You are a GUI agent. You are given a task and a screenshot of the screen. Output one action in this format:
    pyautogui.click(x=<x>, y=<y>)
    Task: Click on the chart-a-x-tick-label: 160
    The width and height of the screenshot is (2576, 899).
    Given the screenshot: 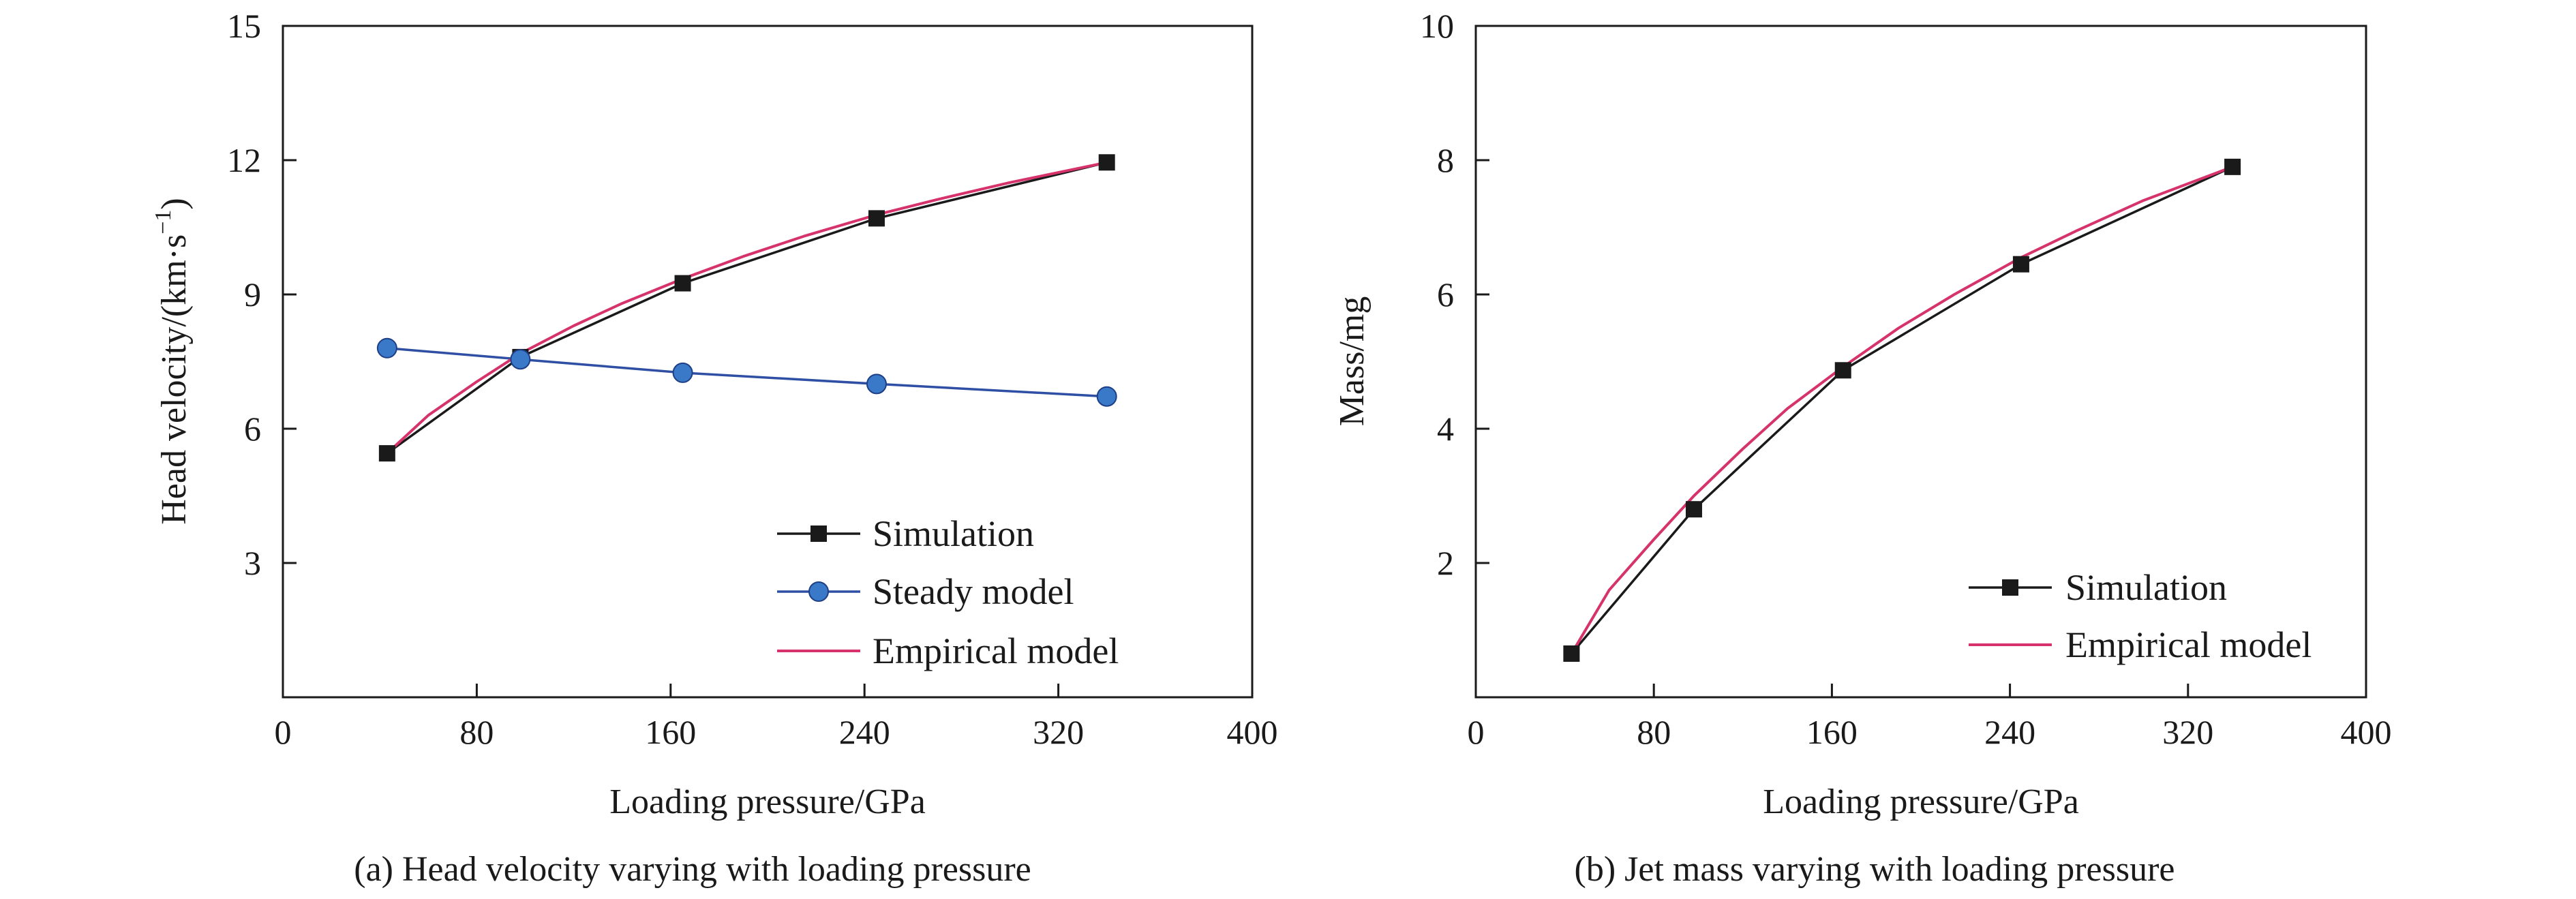 What is the action you would take?
    pyautogui.click(x=670, y=732)
    